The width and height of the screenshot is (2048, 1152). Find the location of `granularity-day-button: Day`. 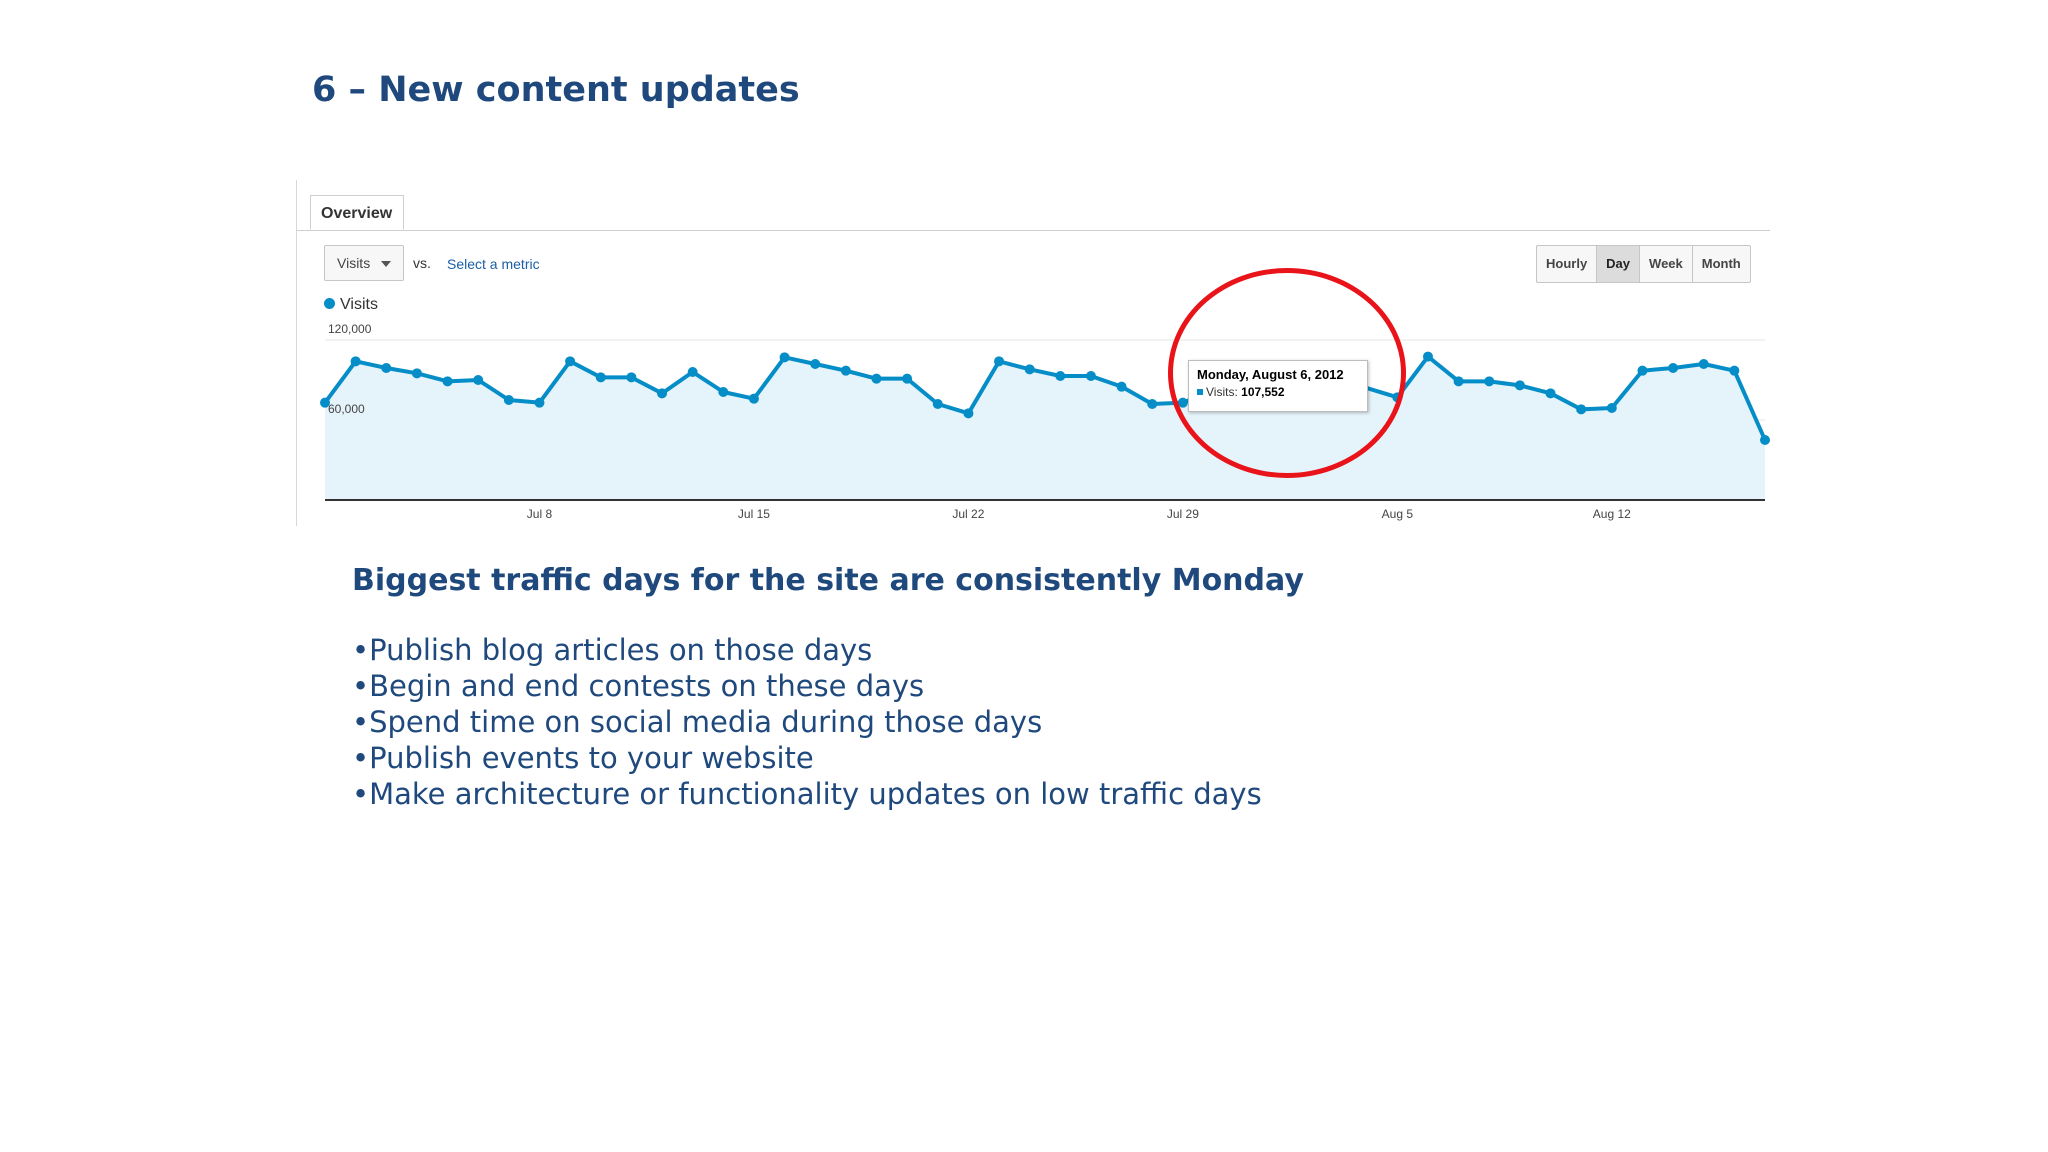

granularity-day-button: Day is located at coordinates (1619, 264).